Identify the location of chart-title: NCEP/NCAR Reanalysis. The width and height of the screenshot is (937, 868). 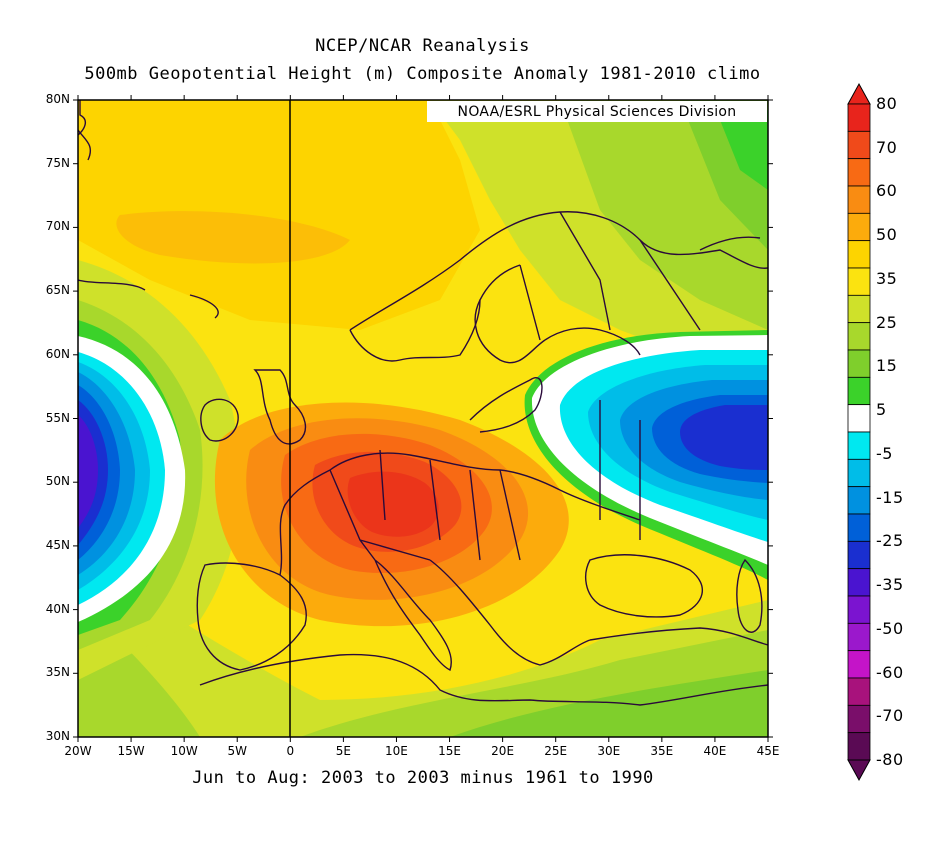
(422, 46).